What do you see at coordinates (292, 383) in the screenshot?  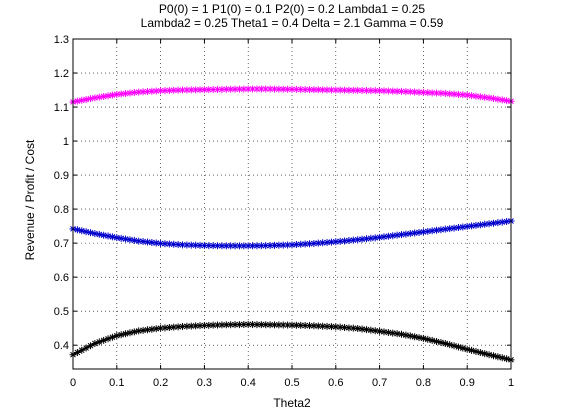 I see `x-tick-labels: 0 0.1 0.2 0.3 0.4 0.5 0.6 0.7 0.8 0.9 1` at bounding box center [292, 383].